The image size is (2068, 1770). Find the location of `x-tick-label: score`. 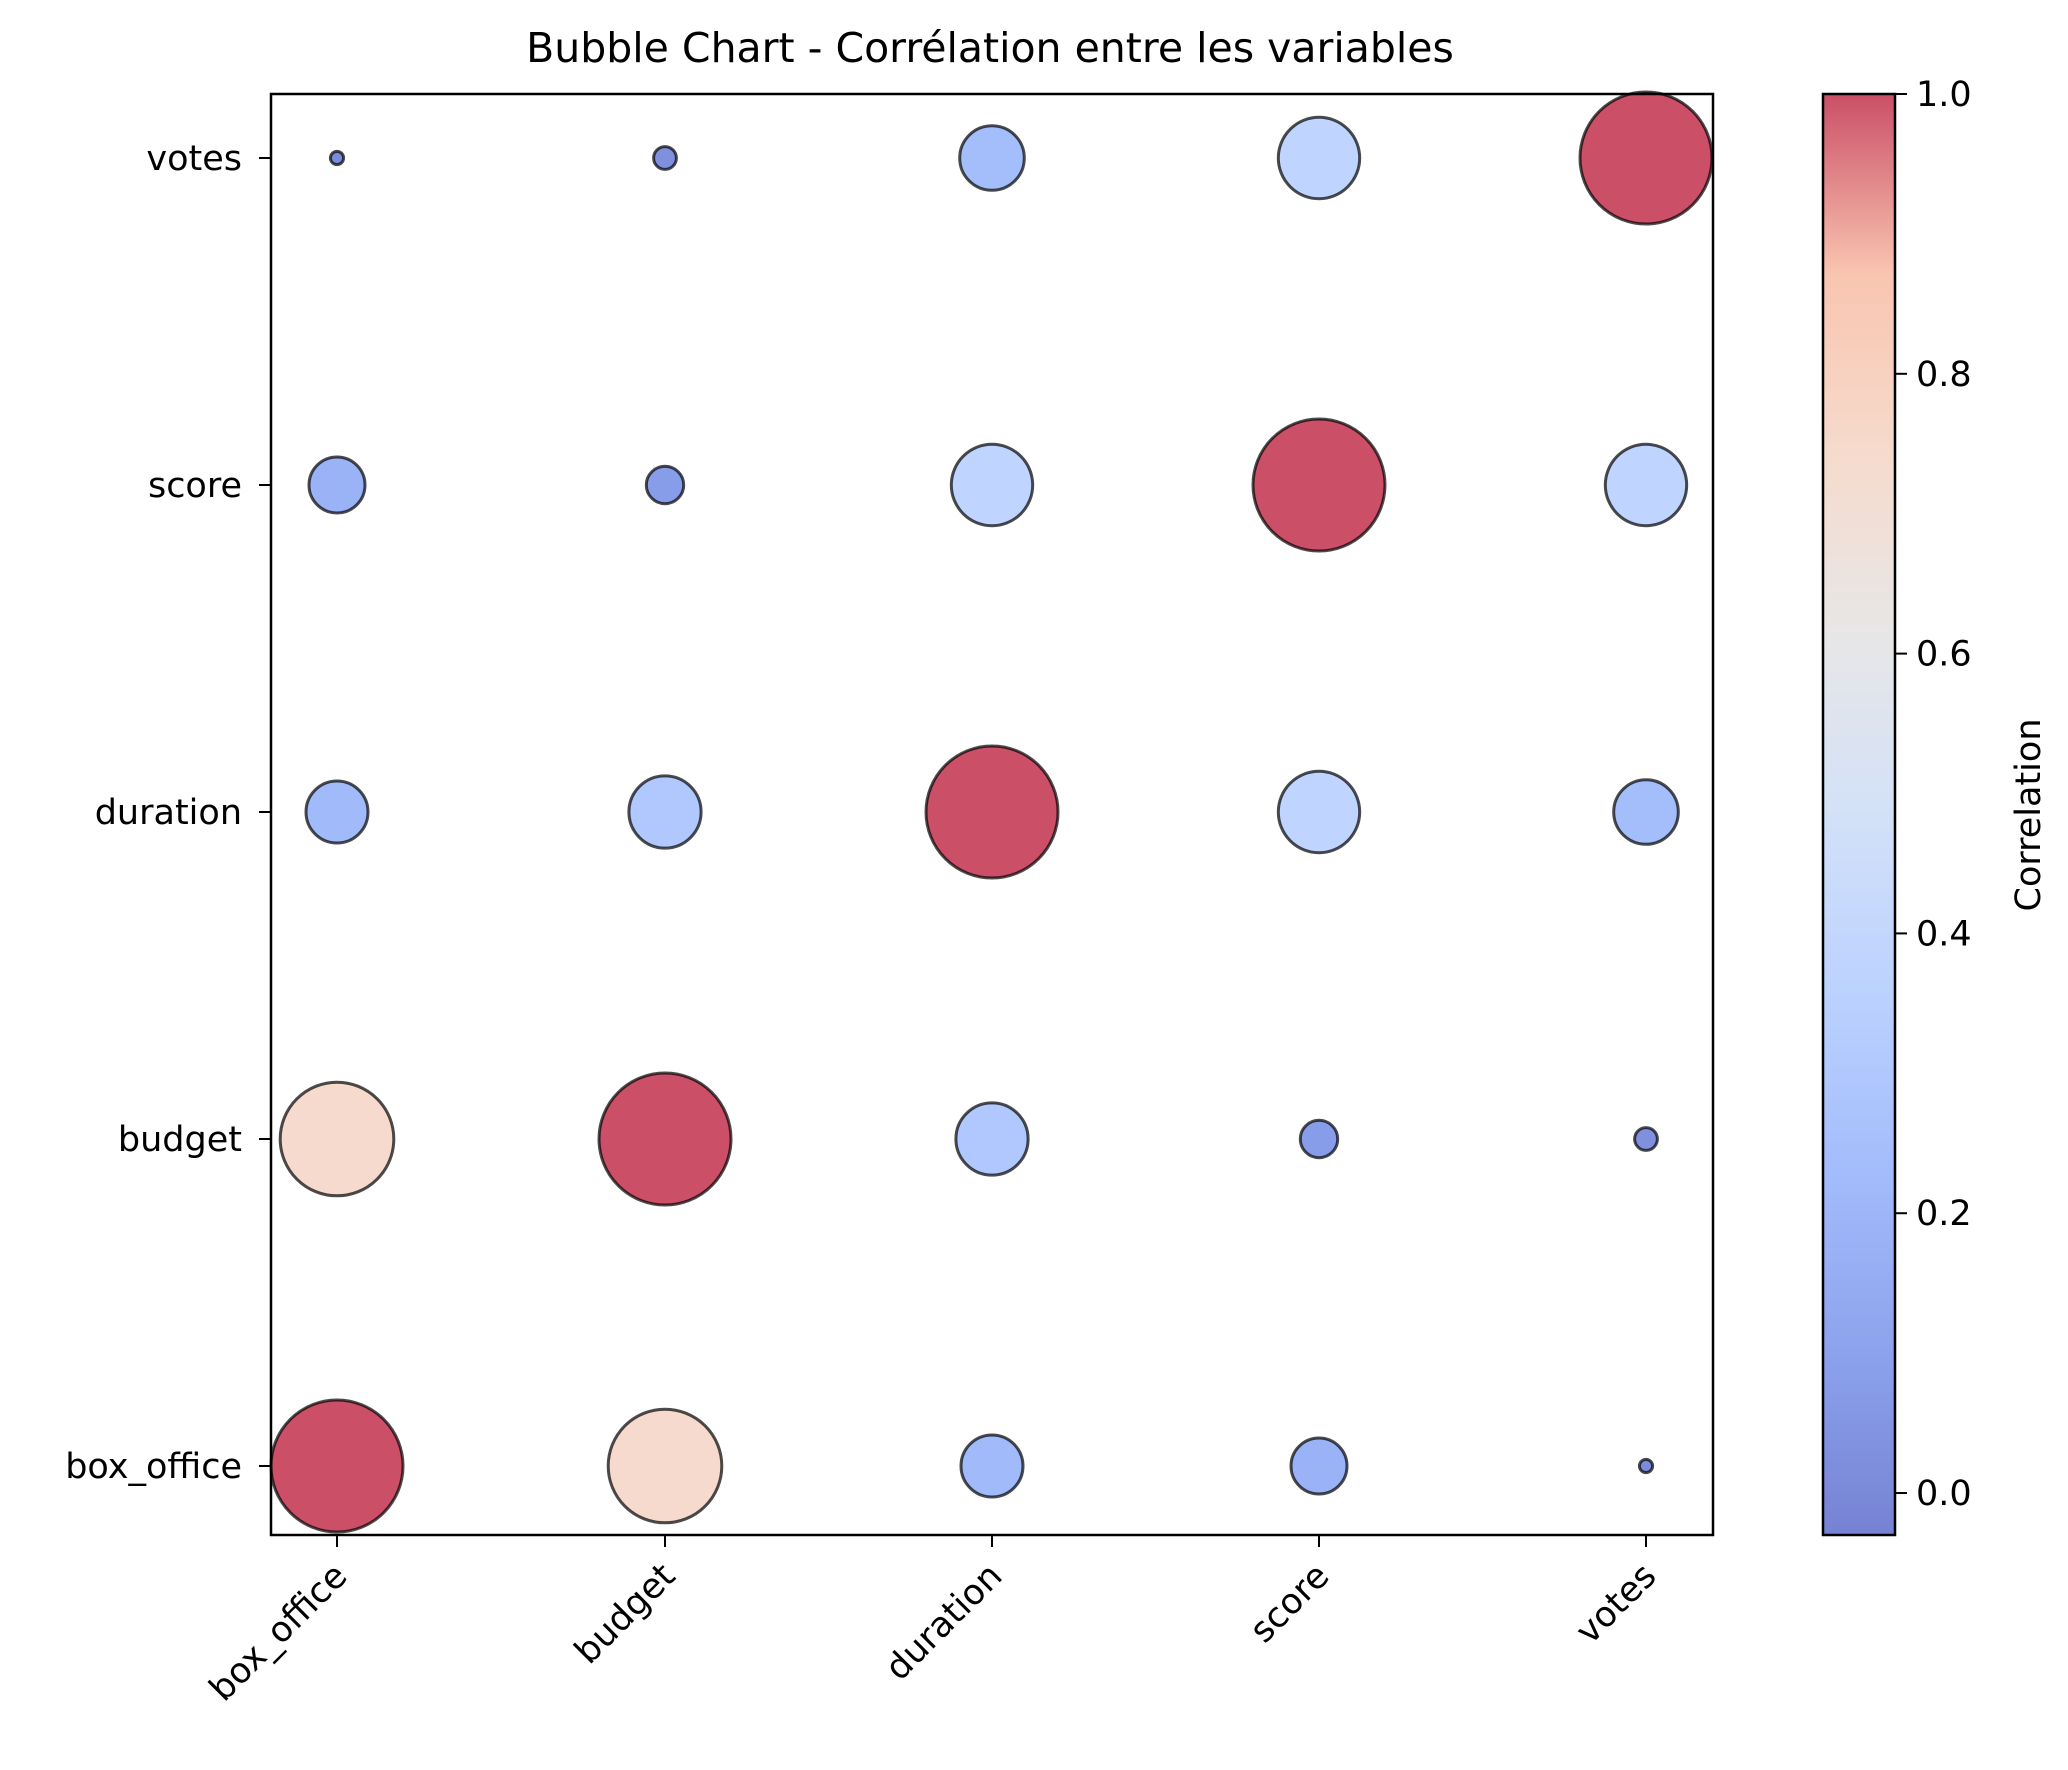

x-tick-label: score is located at coordinates (1290, 1603).